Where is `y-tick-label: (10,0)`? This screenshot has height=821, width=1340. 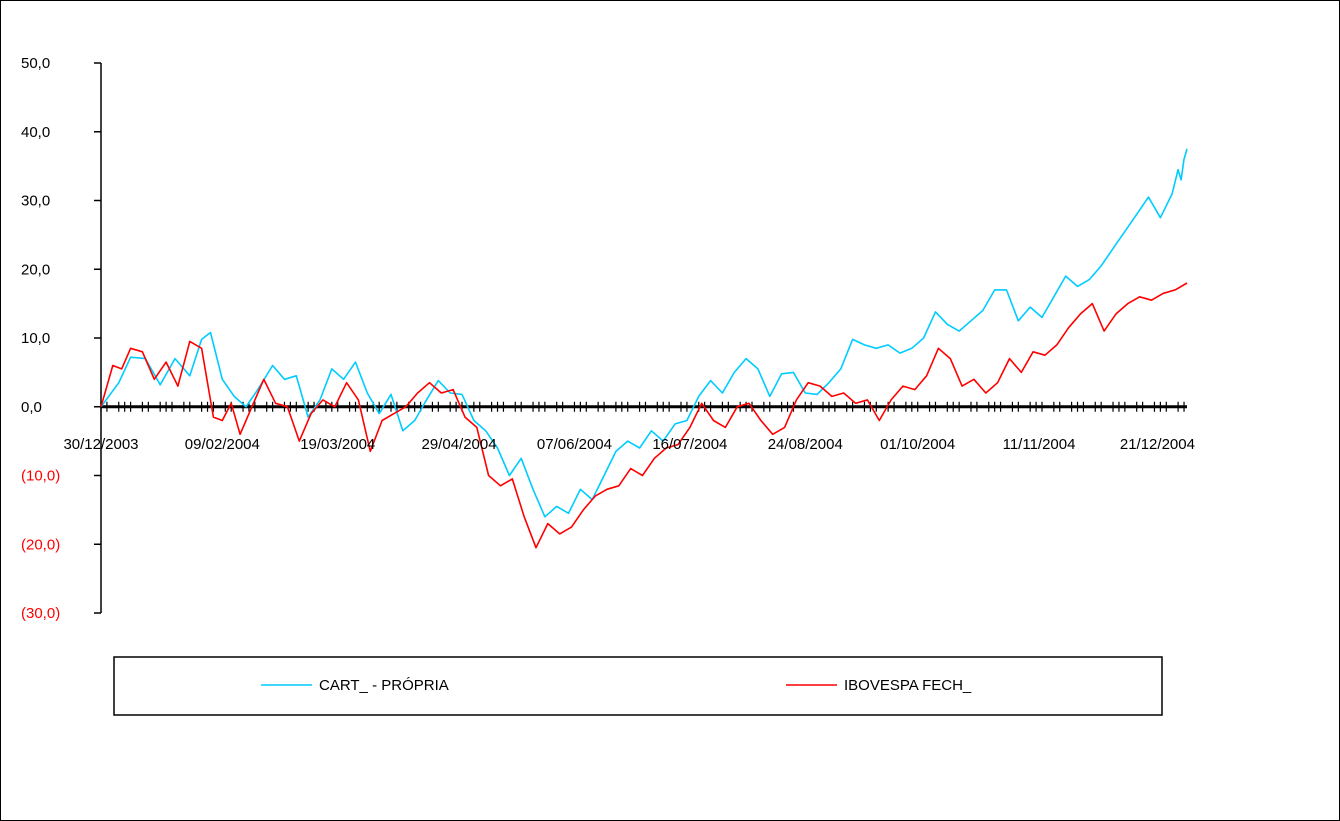
y-tick-label: (10,0) is located at coordinates (40, 476).